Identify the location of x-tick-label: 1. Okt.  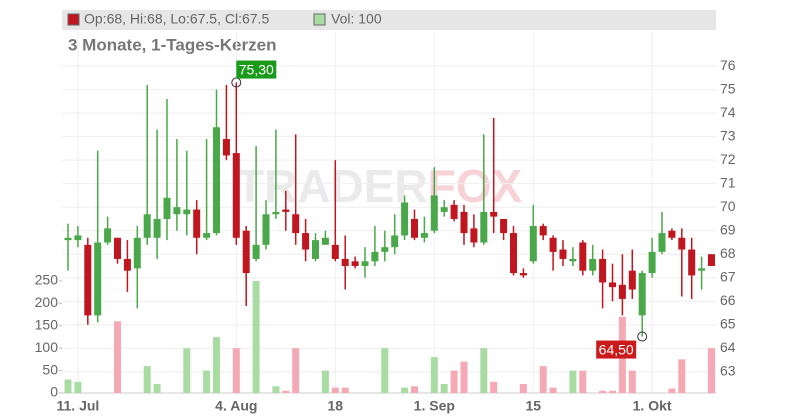
(652, 406).